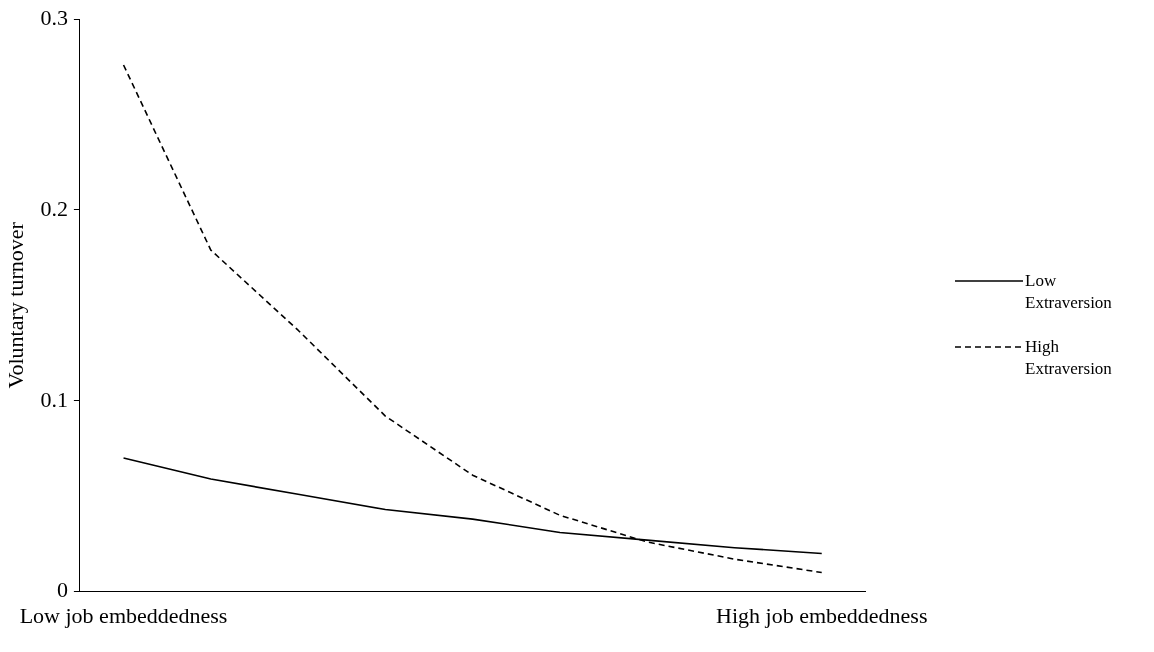 The height and width of the screenshot is (652, 1154). What do you see at coordinates (1069, 358) in the screenshot?
I see `legend-label: High Extraversion` at bounding box center [1069, 358].